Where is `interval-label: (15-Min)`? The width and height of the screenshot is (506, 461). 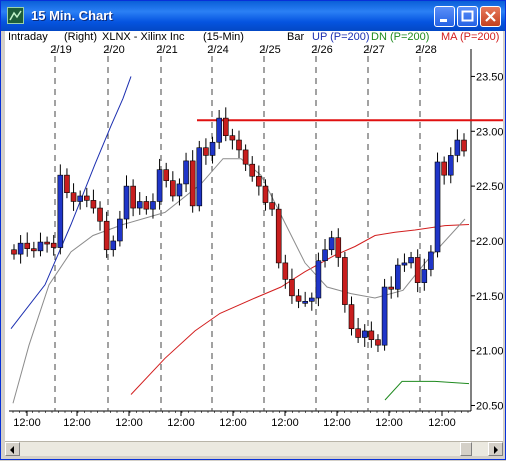 interval-label: (15-Min) is located at coordinates (223, 37).